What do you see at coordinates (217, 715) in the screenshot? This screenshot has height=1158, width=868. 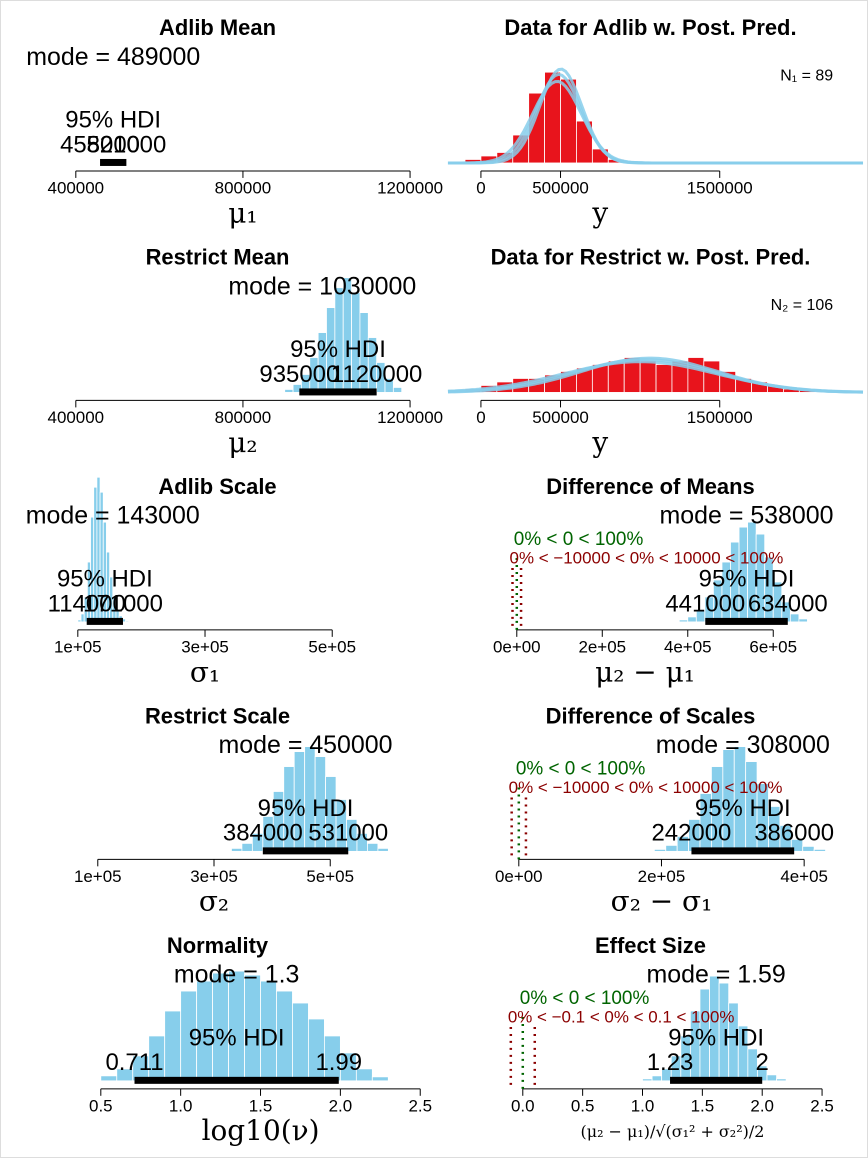 I see `panel-title: Restrict Scale` at bounding box center [217, 715].